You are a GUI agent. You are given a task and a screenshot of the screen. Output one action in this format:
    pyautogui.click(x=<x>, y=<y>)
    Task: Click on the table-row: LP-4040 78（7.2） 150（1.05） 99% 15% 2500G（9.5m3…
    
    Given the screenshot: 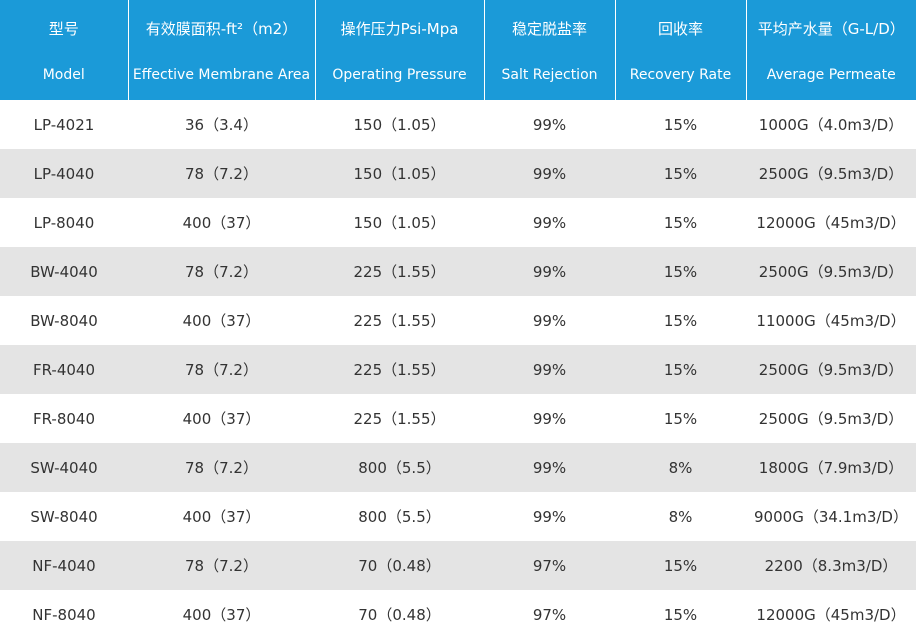 What is the action you would take?
    pyautogui.click(x=458, y=173)
    